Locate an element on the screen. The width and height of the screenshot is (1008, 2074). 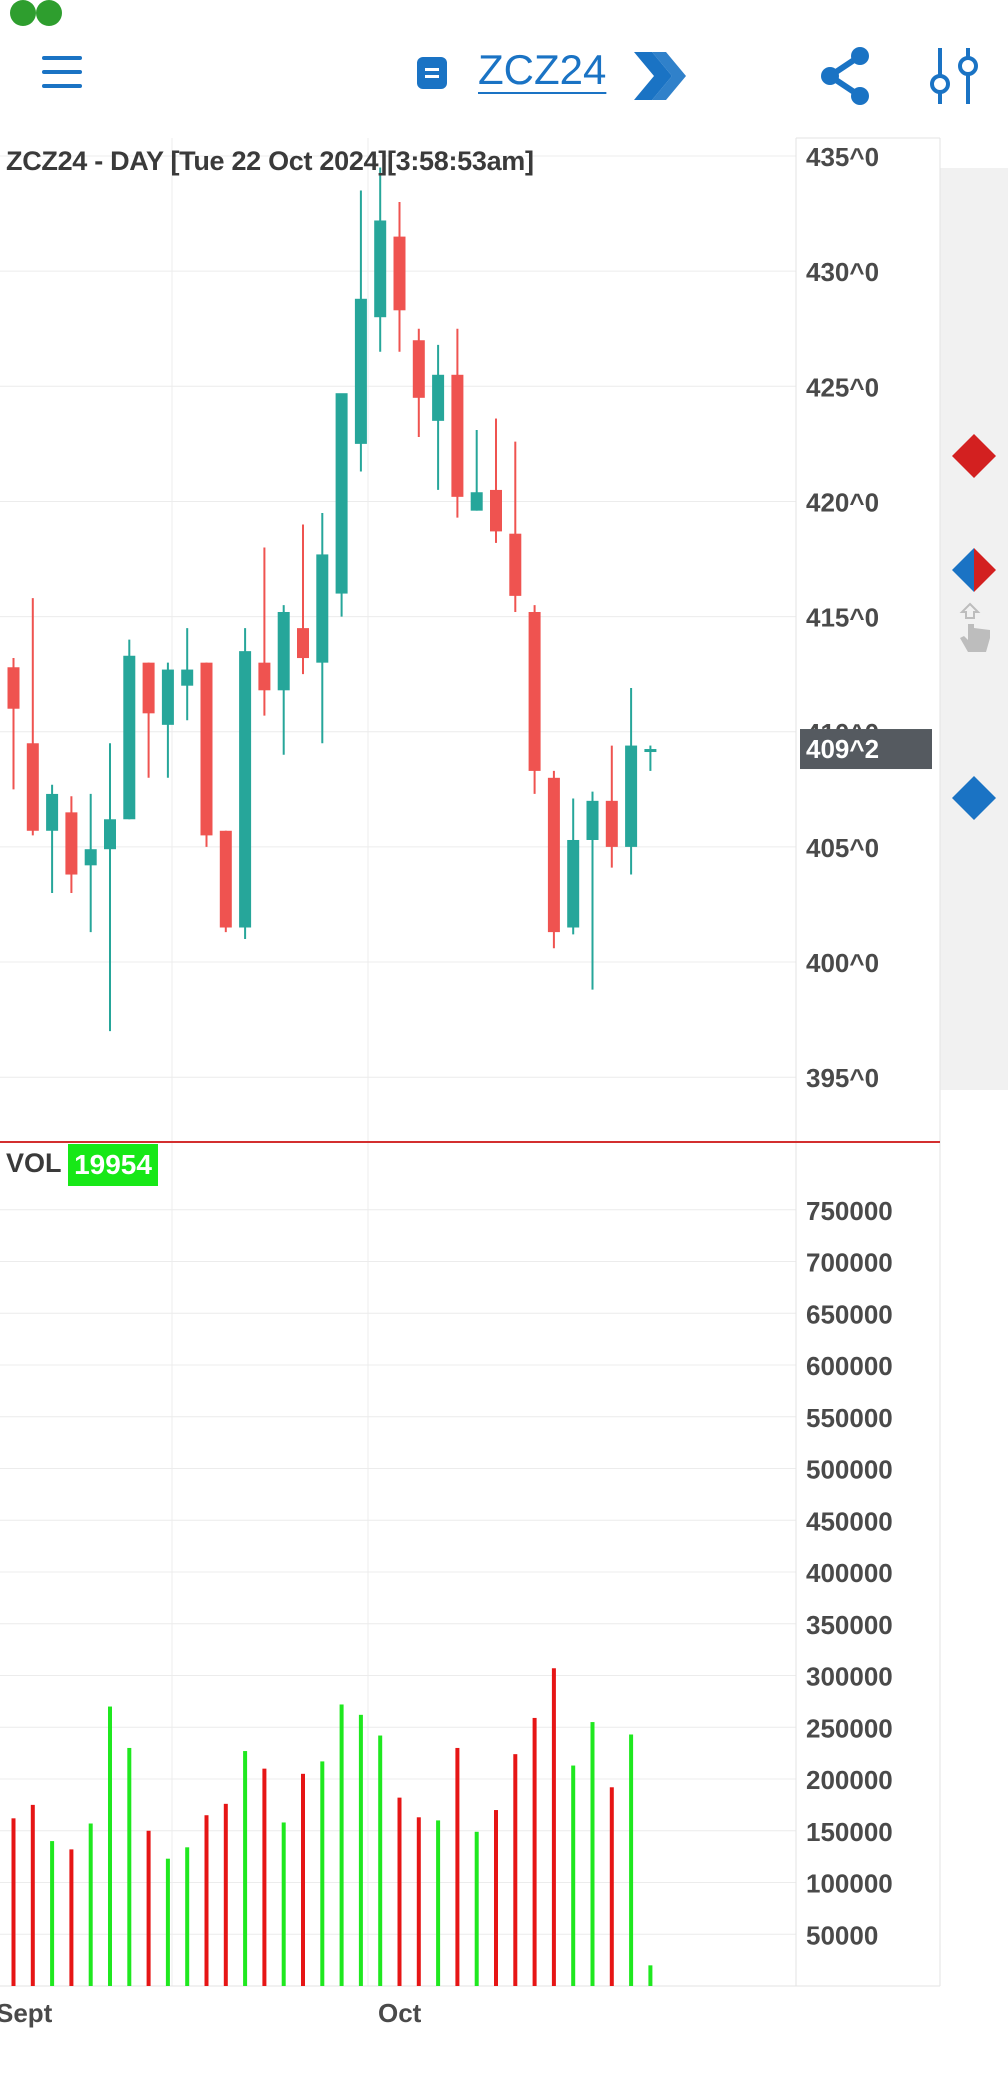
volume-tick-label: 150000 is located at coordinates (849, 1832).